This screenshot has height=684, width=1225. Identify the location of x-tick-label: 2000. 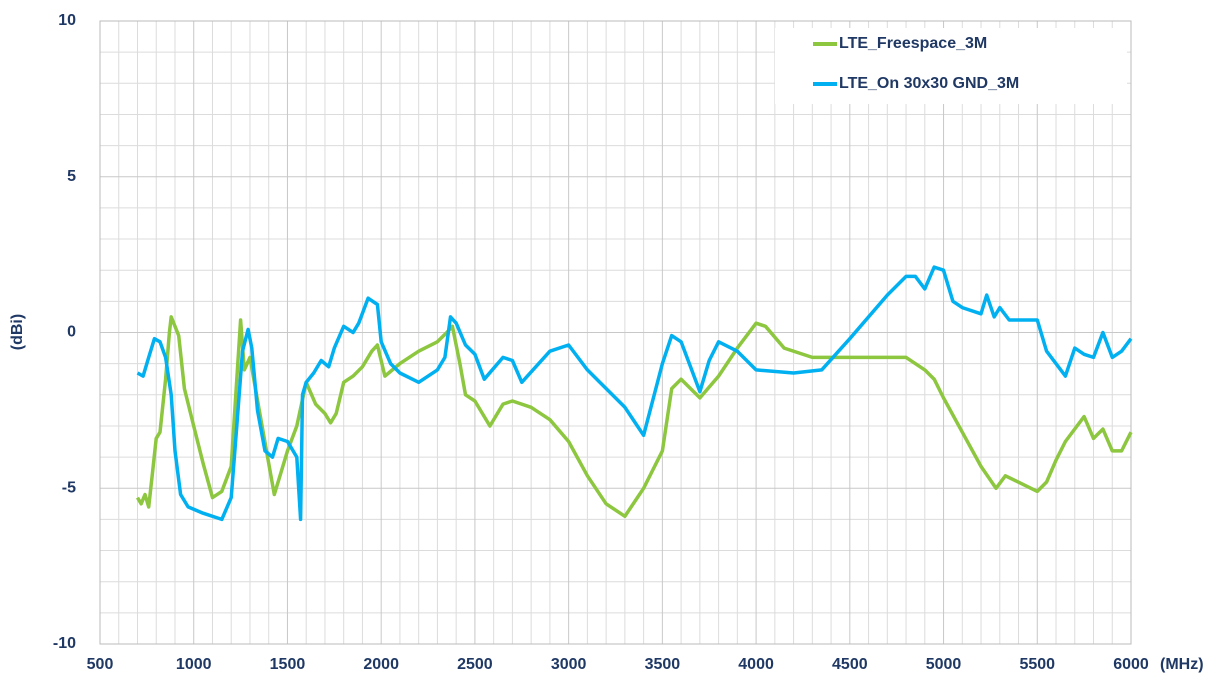
(381, 664).